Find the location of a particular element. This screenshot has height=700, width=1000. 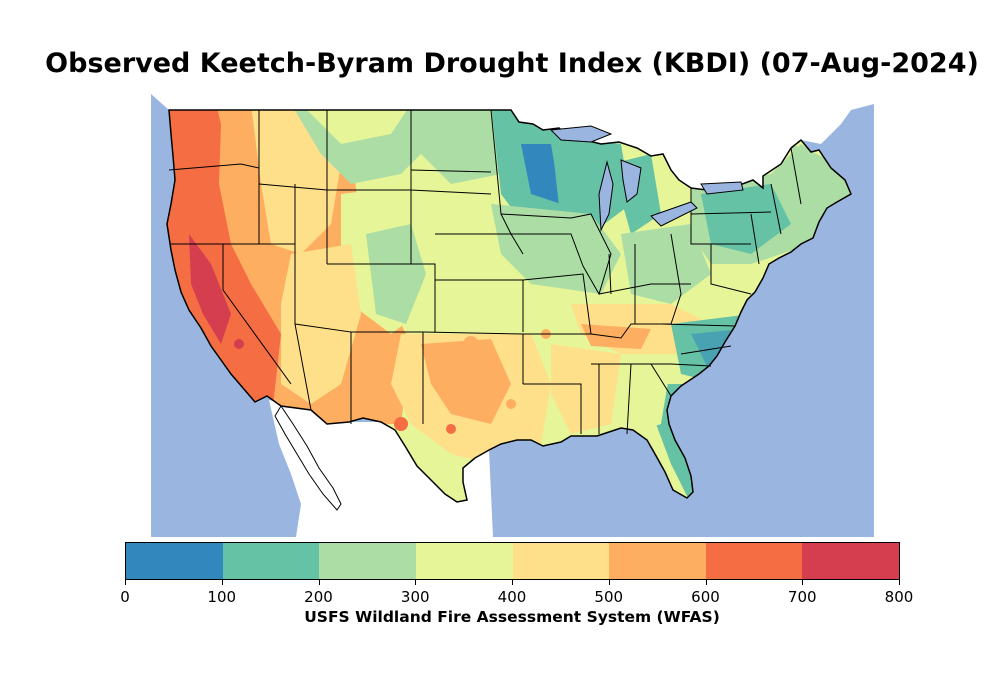

great-lakes is located at coordinates (646, 178).